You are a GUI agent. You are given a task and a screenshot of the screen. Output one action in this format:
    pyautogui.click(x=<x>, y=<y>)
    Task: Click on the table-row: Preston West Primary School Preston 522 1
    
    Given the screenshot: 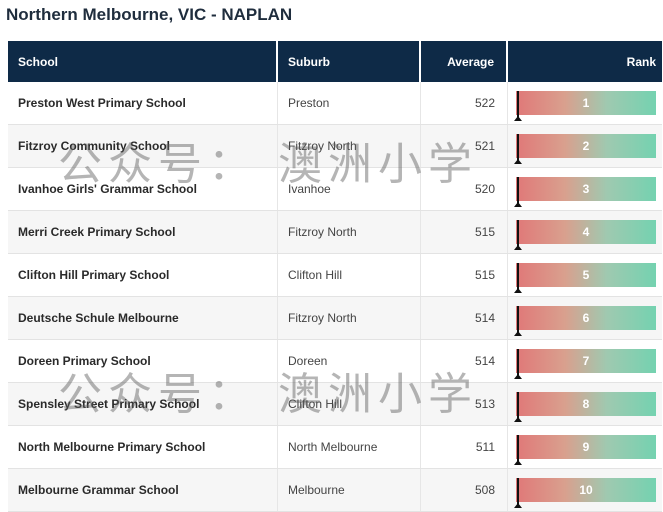 What is the action you would take?
    pyautogui.click(x=335, y=103)
    